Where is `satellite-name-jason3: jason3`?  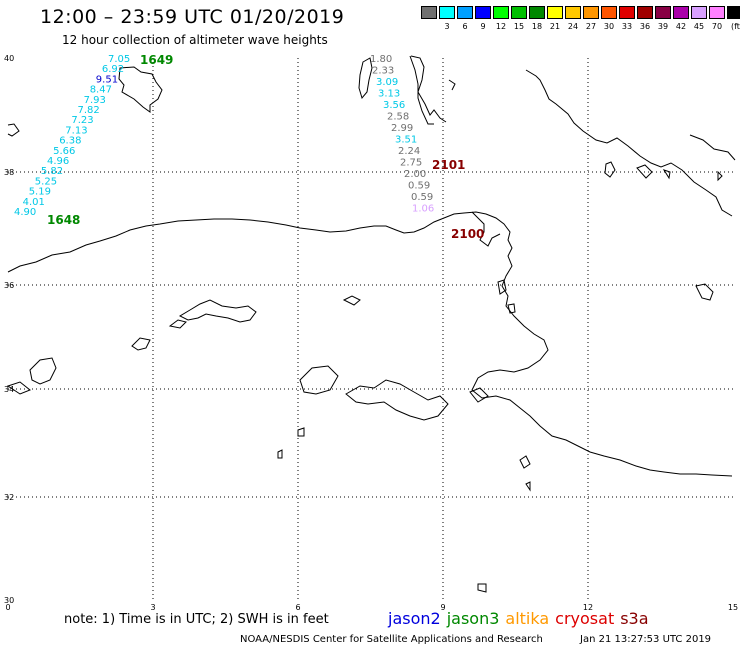
satellite-name-jason3: jason3 is located at coordinates (473, 618).